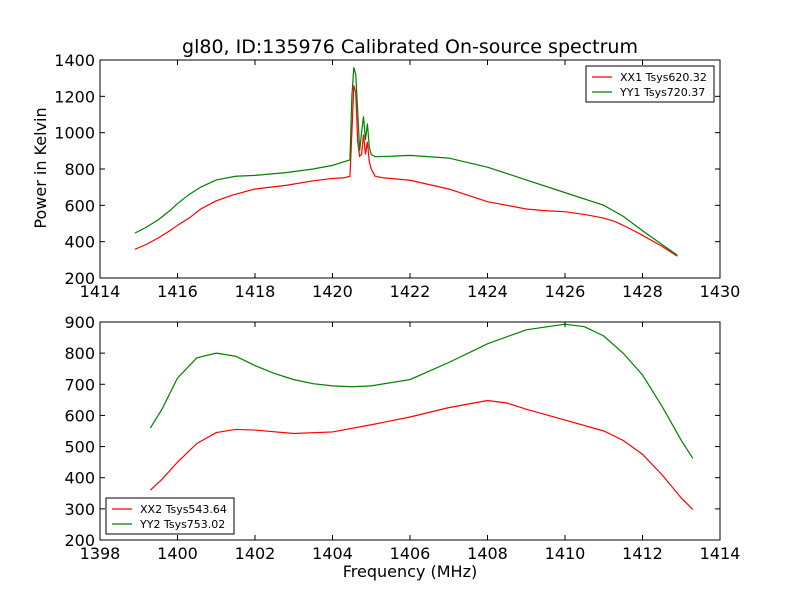  What do you see at coordinates (79, 509) in the screenshot?
I see `bottom-y-tick-label: 300` at bounding box center [79, 509].